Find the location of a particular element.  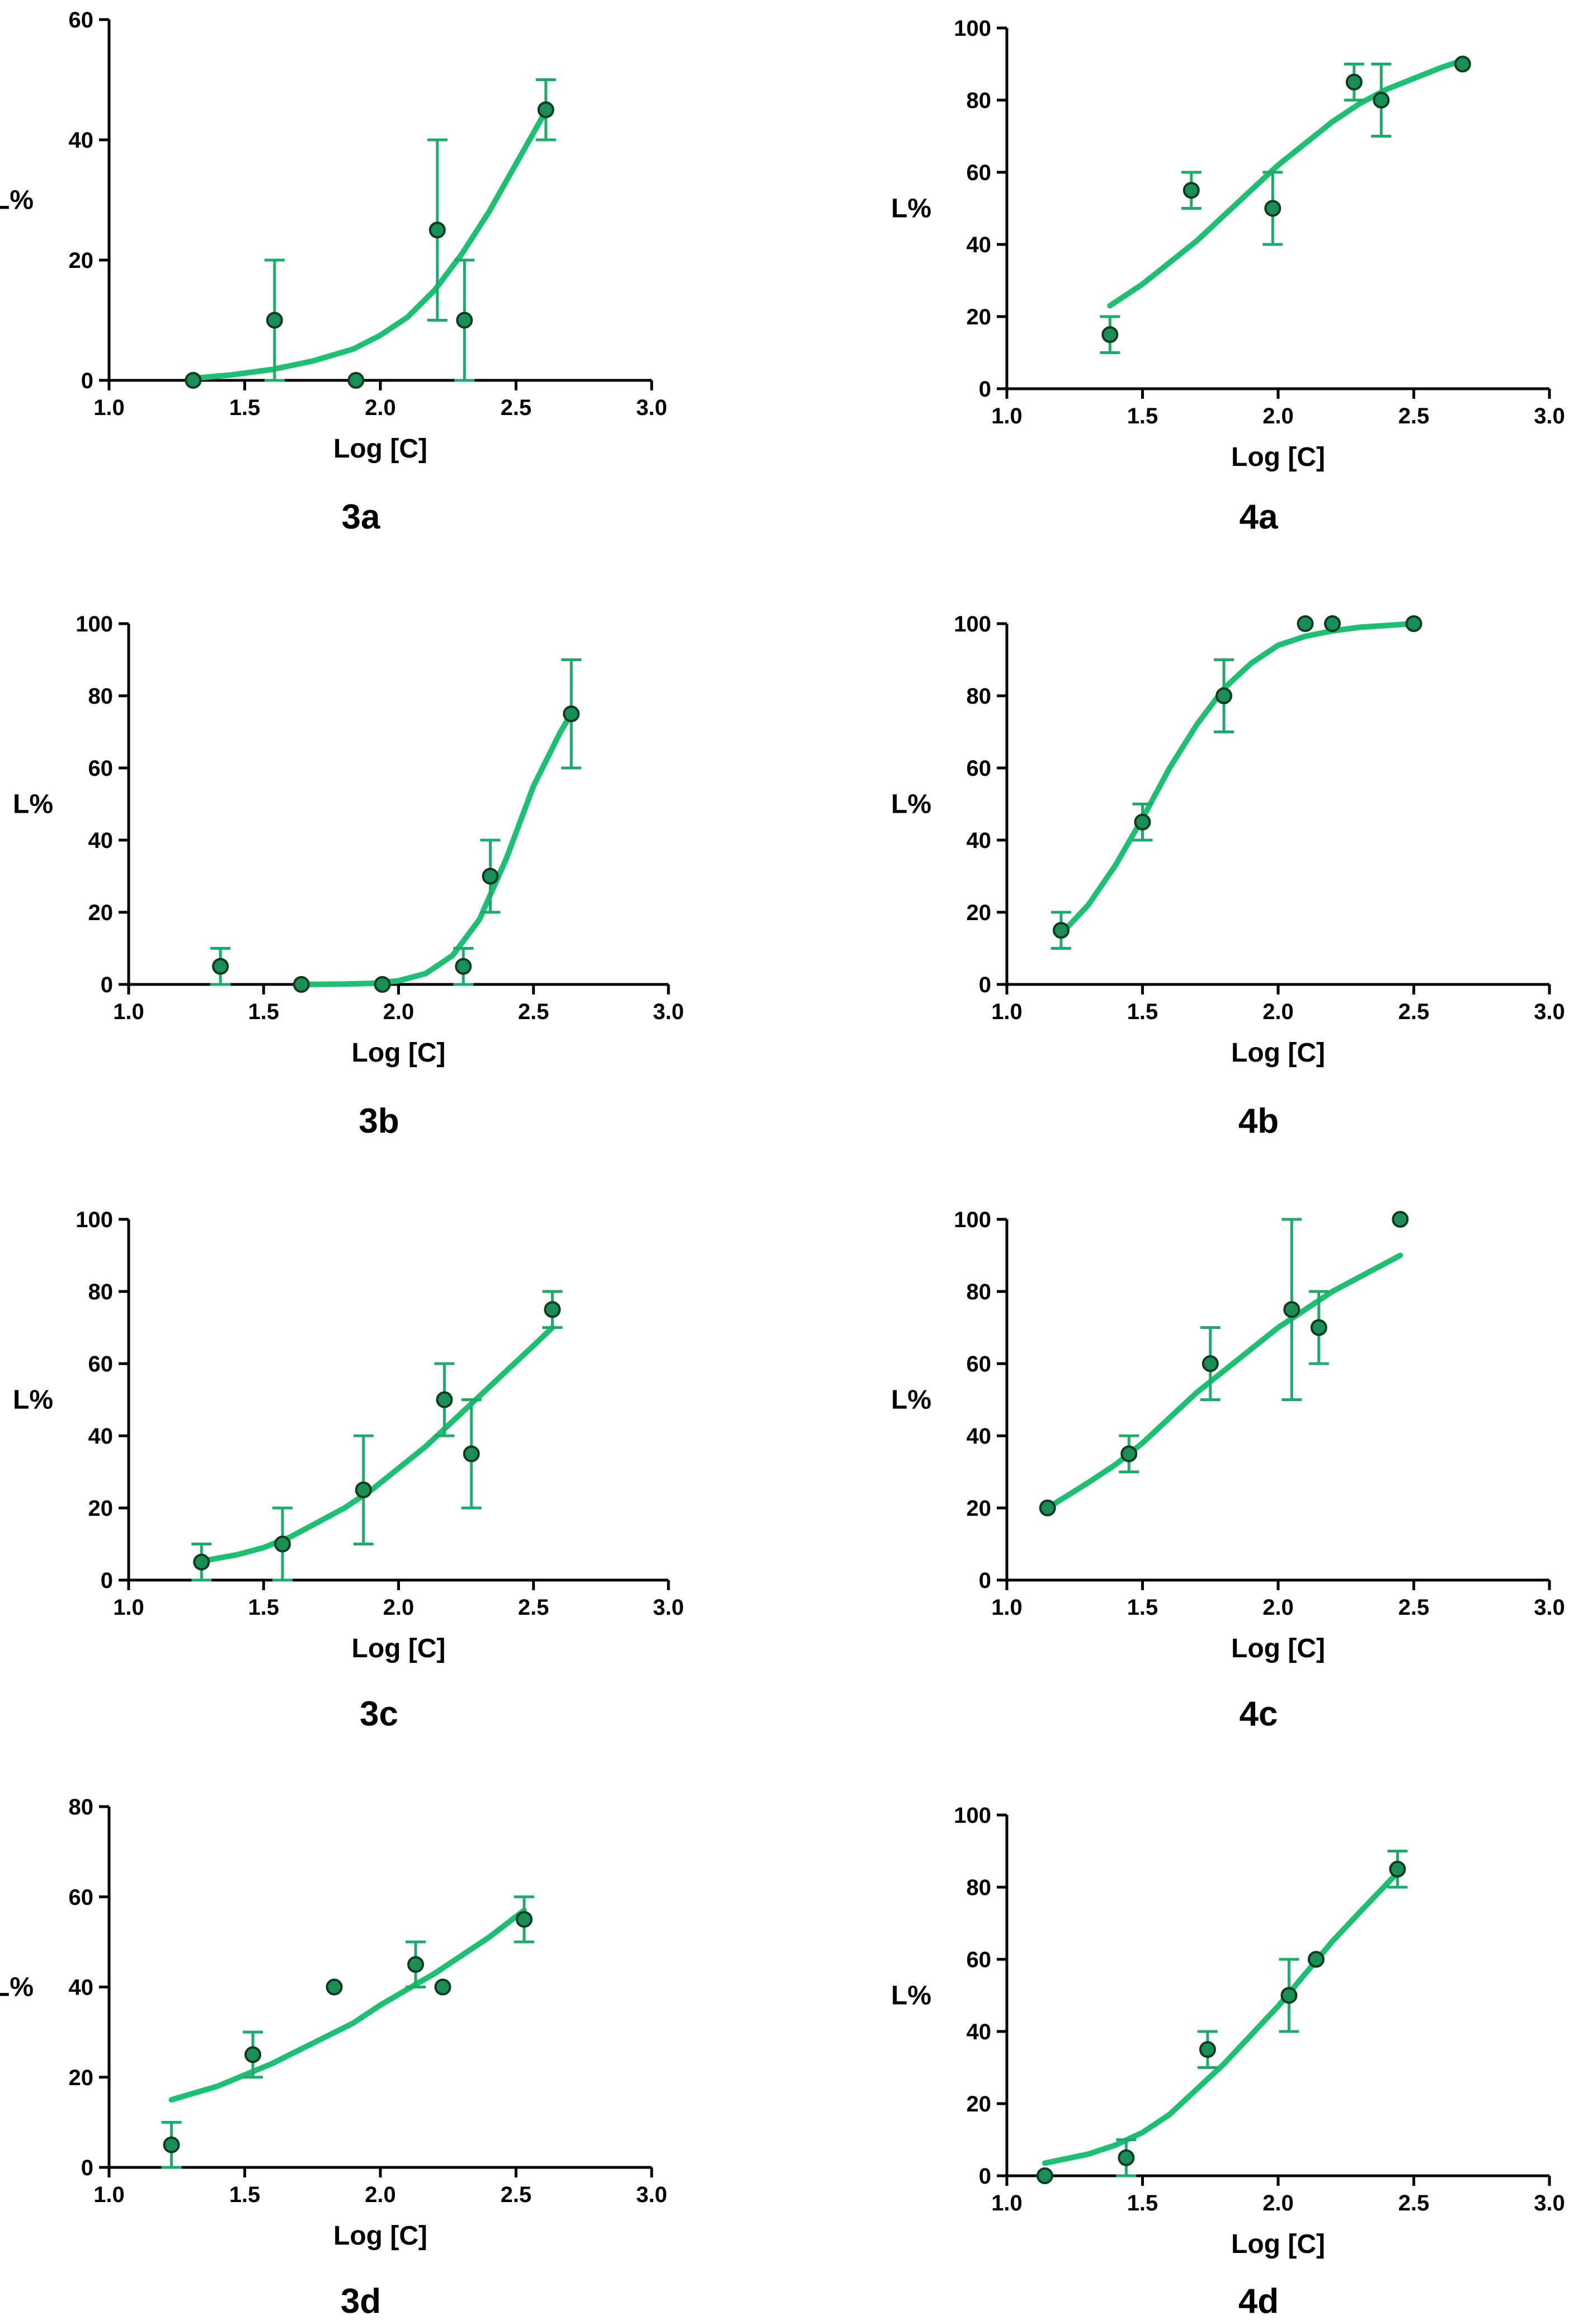

panel-3a: 1.0 1.5 2.0 2.5 3.0 0 20 40 60 Log [C] L% 3a is located at coordinates (334, 272).